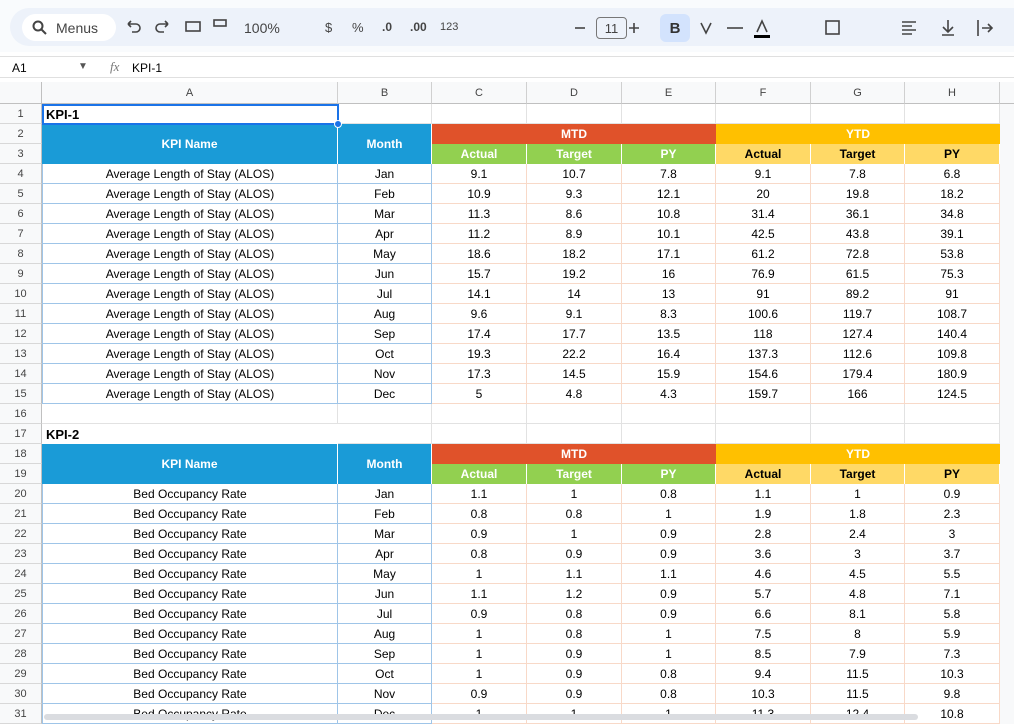 The width and height of the screenshot is (1014, 724). I want to click on column-header: C, so click(479, 93).